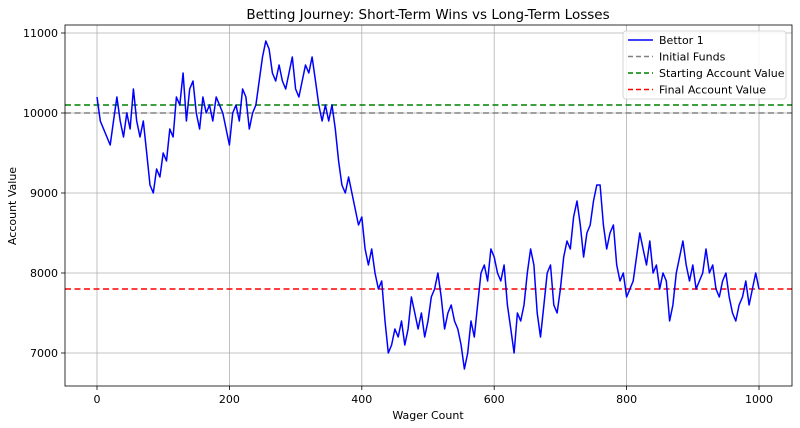  Describe the element at coordinates (40, 33) in the screenshot. I see `y-tick-label: 11000` at that location.